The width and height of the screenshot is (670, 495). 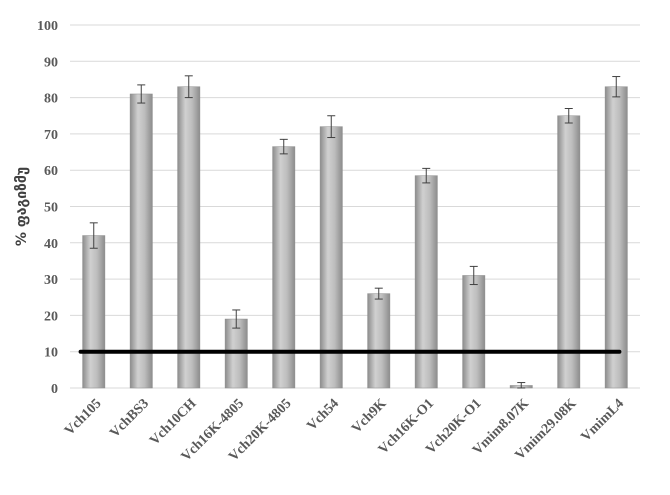 I want to click on x-category-label: Vch54, so click(x=324, y=415).